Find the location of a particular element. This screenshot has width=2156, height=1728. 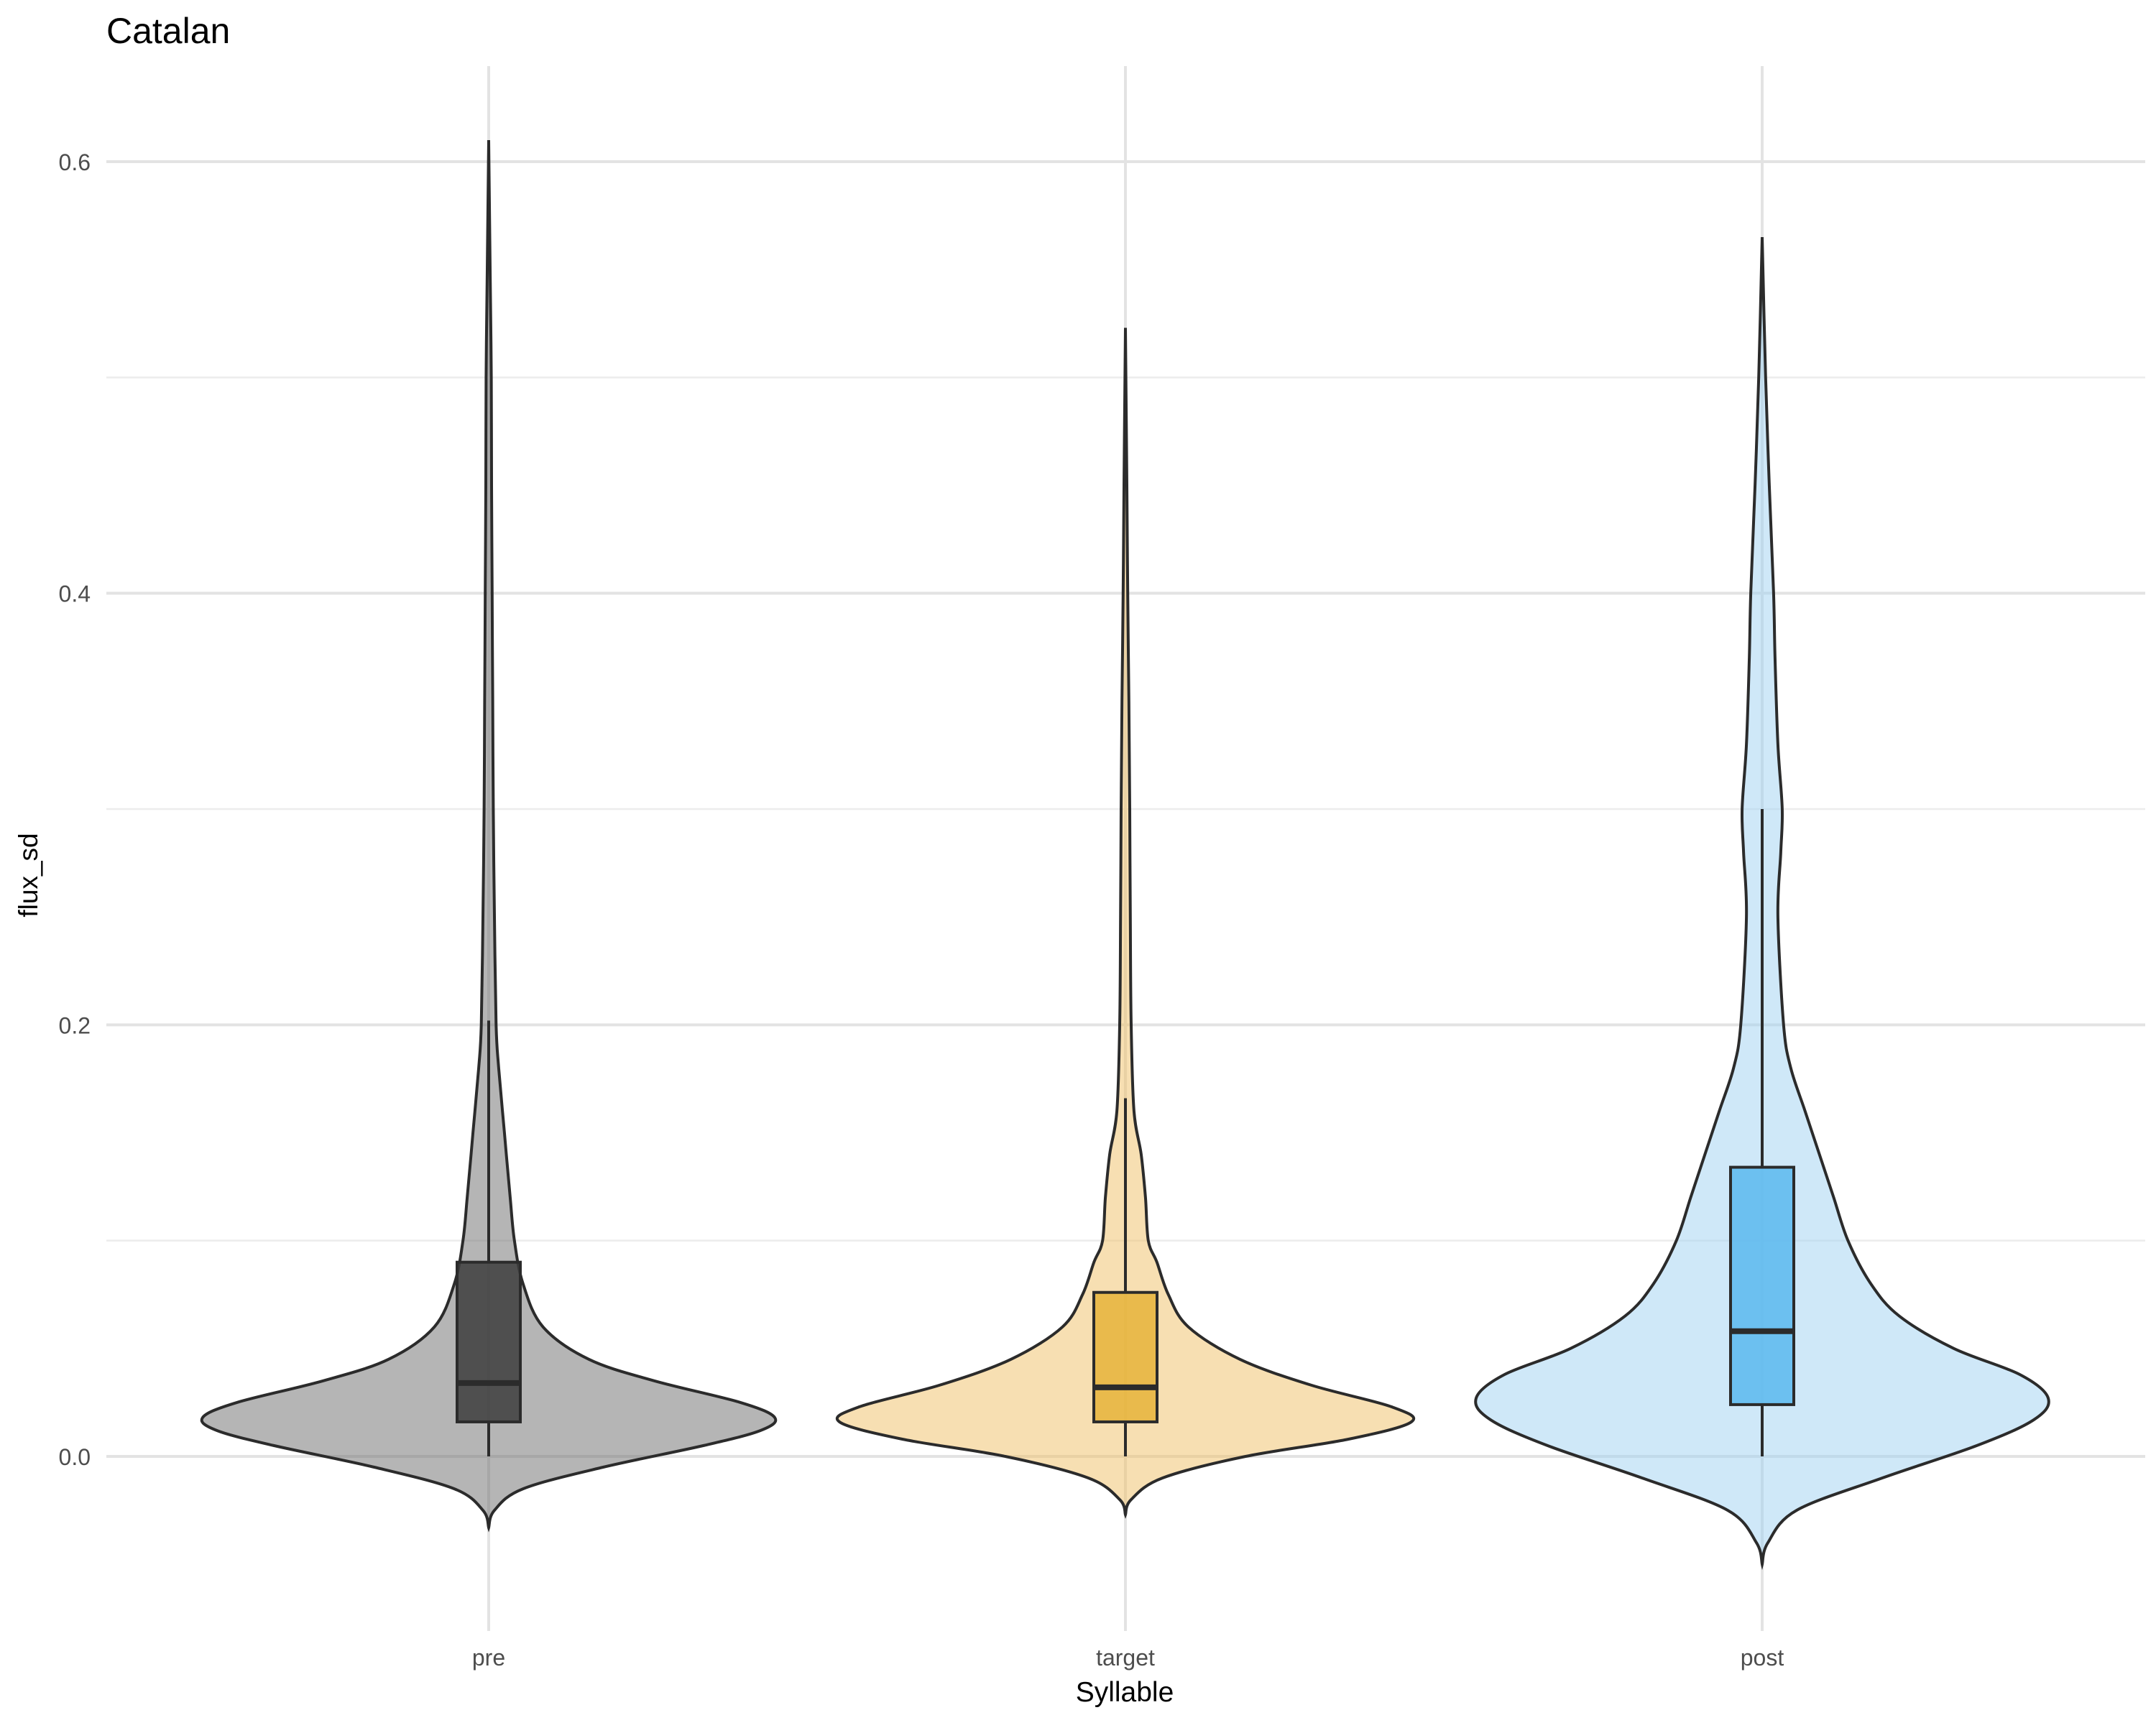

x-tick-label: target is located at coordinates (1126, 1658).